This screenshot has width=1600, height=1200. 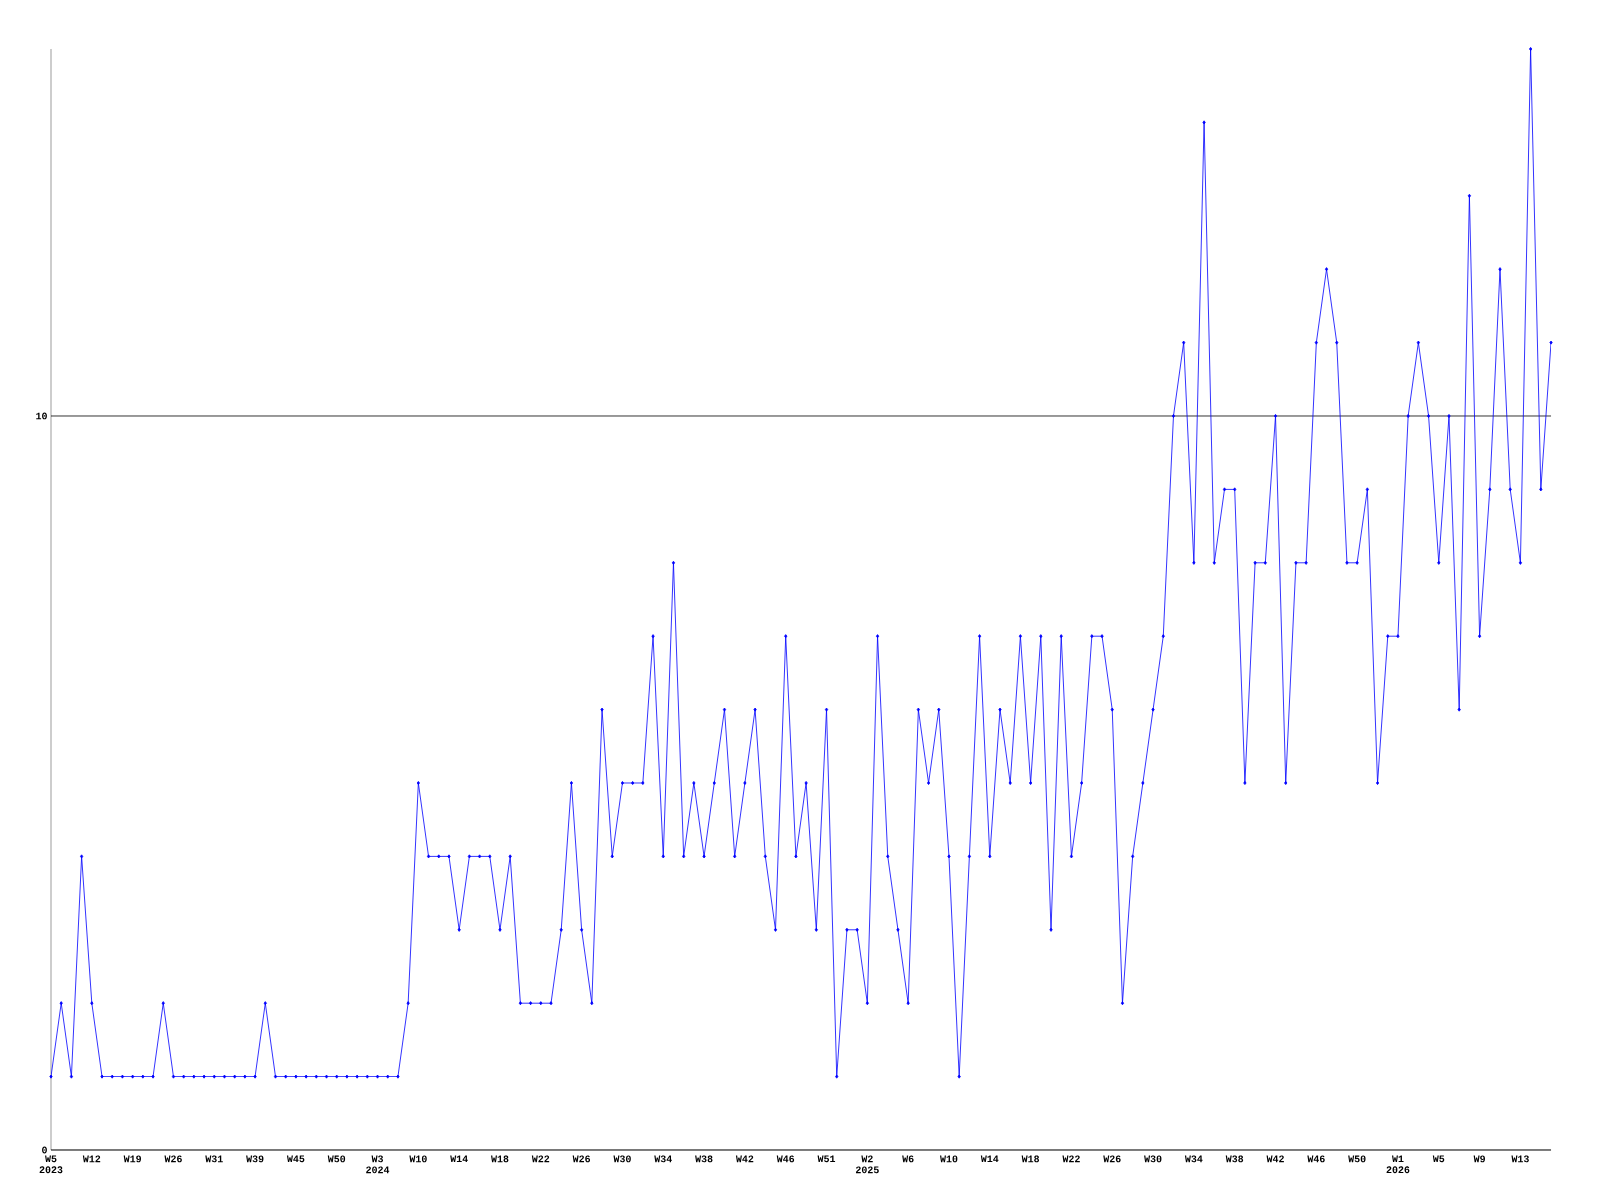 I want to click on x-tick-label: W3 2024, so click(x=378, y=1164).